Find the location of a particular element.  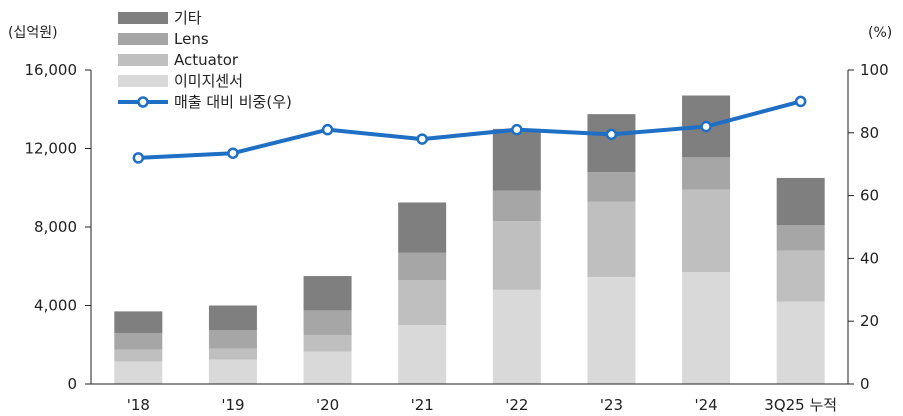

left-tick-label: 16,000 is located at coordinates (51, 70).